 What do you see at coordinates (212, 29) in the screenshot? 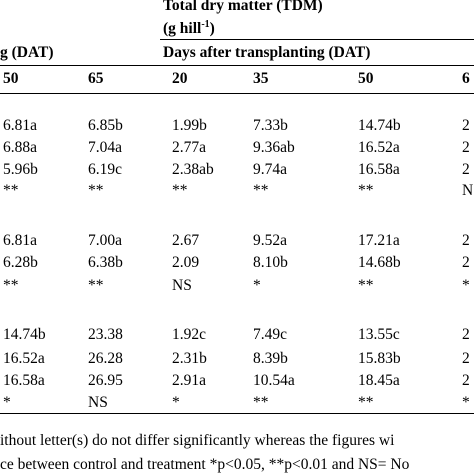
I see `unit-close: )` at bounding box center [212, 29].